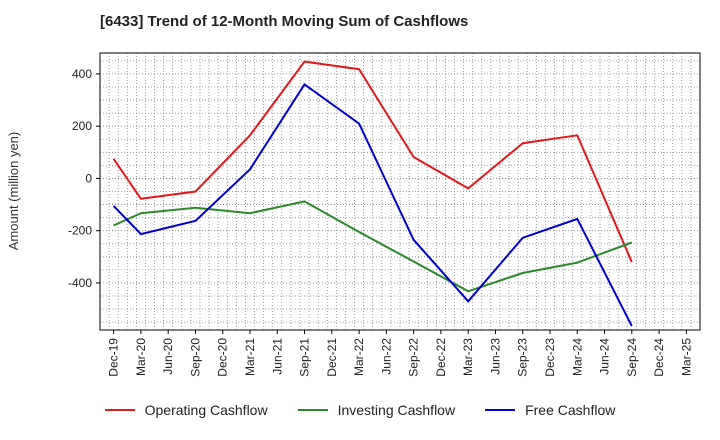 The width and height of the screenshot is (720, 440). What do you see at coordinates (141, 357) in the screenshot?
I see `x-tick-label: Mar-20` at bounding box center [141, 357].